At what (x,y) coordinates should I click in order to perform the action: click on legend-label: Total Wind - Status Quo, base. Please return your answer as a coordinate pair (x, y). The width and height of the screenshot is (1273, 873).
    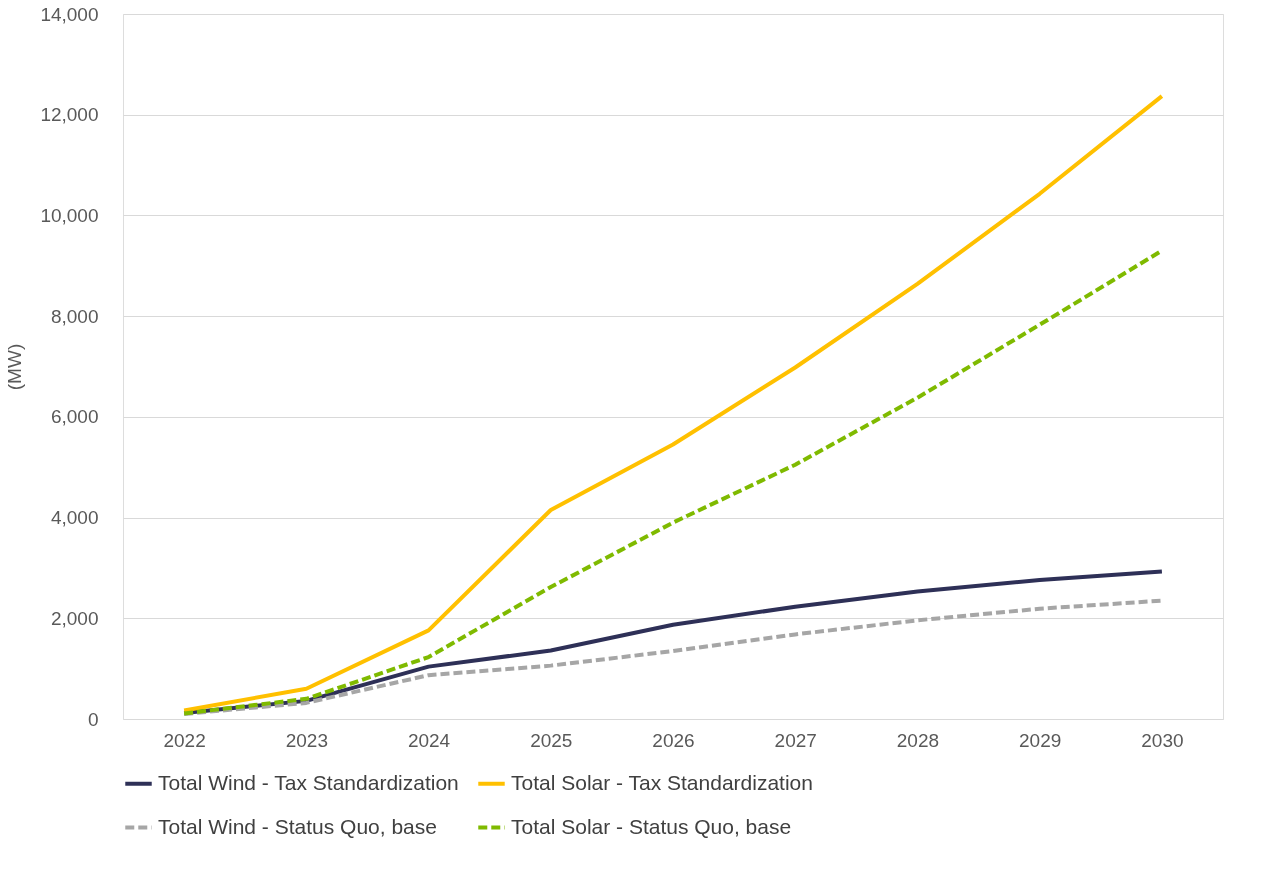
    Looking at the image, I should click on (297, 826).